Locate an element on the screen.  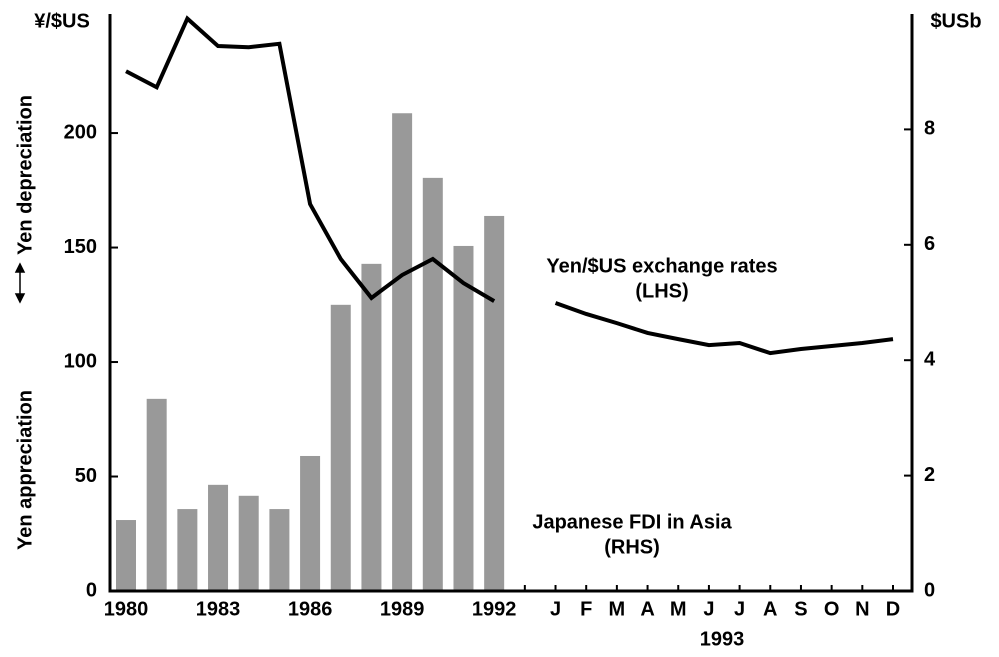
y2-tick-label: 6 is located at coordinates (929, 244).